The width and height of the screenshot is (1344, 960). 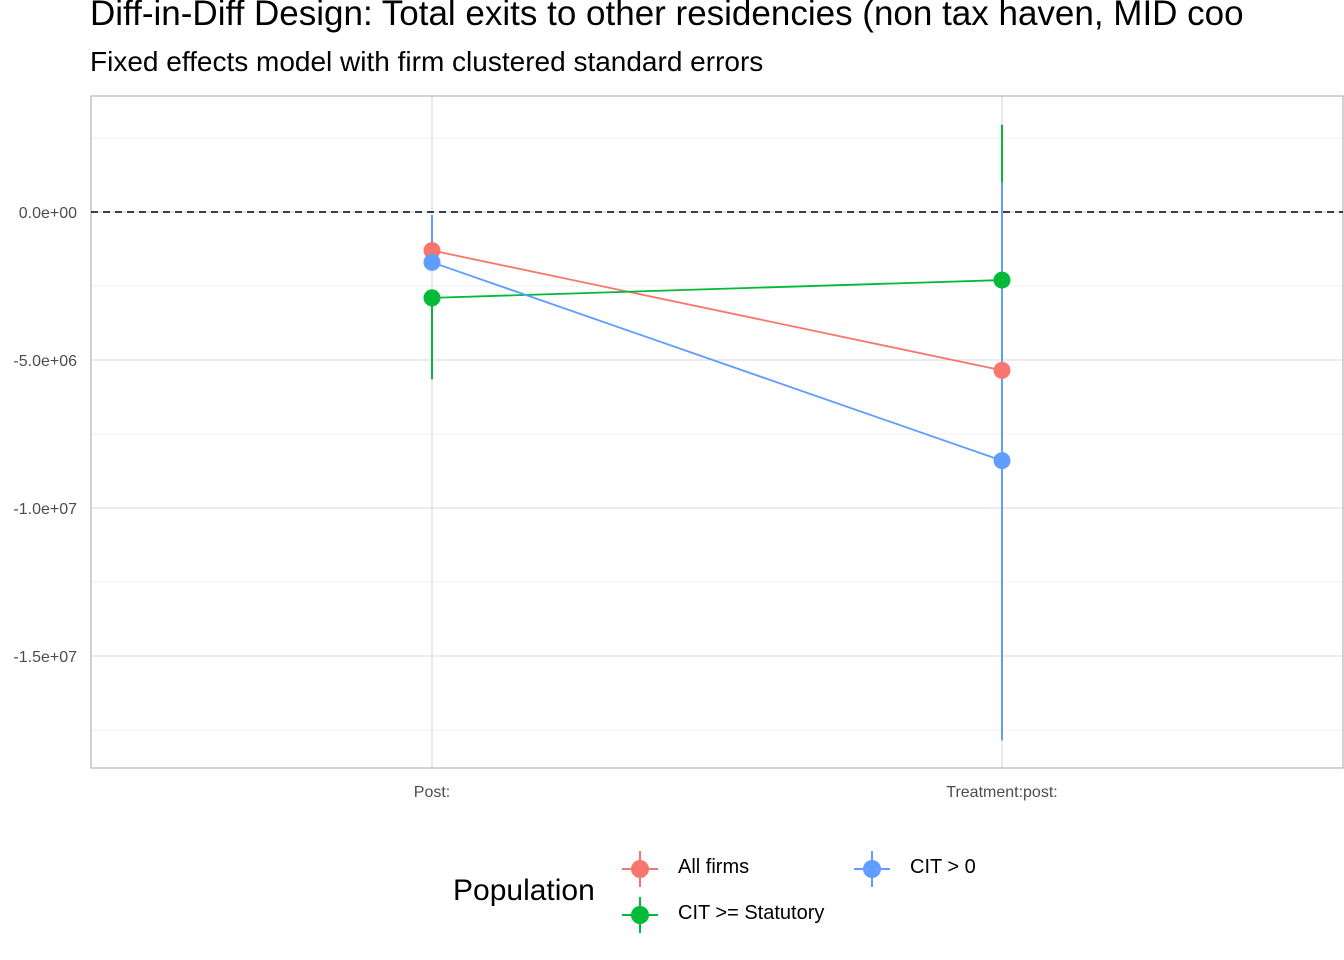 I want to click on x-tick-label: Treatment:post:, so click(x=1001, y=792).